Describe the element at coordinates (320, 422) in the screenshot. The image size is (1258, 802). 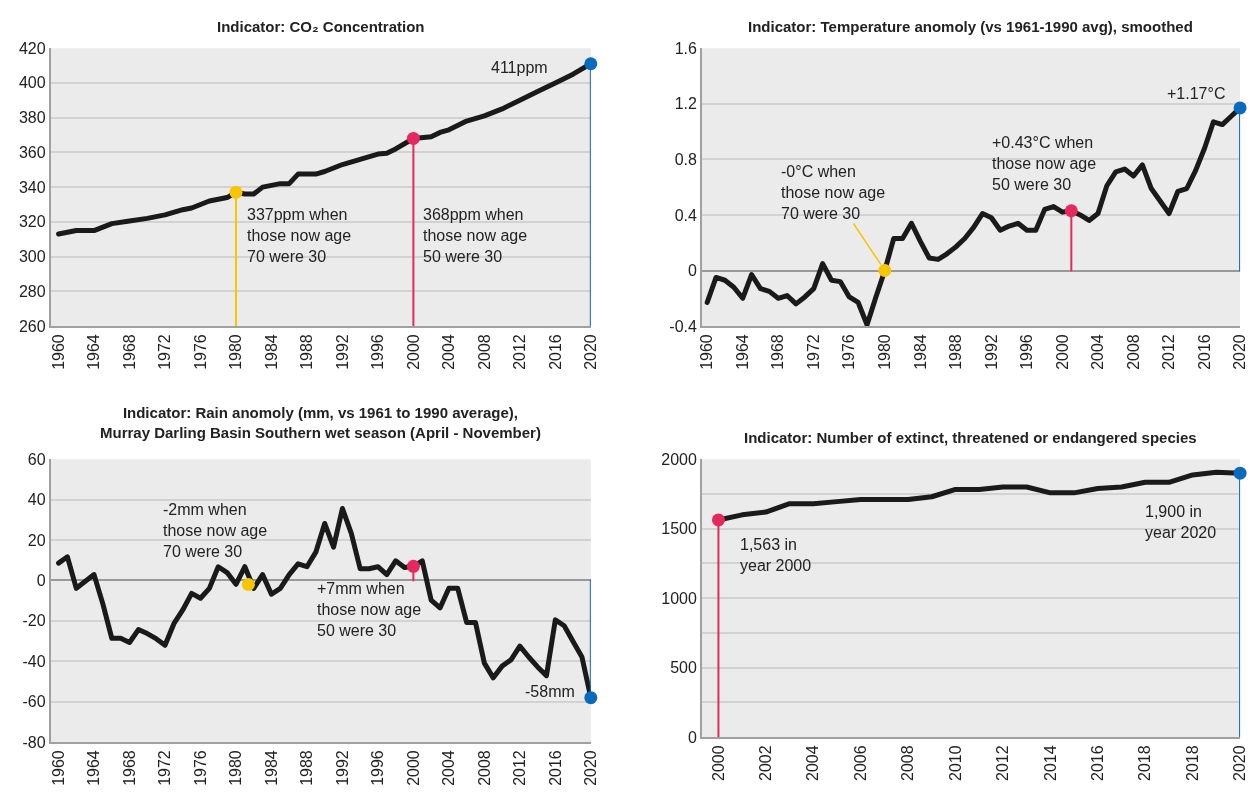
I see `chart-title: Indicator: Rain anomoly (mm, vs 1961 to 1990 average), Murray Darling Basin Southern wet season (April - November)` at that location.